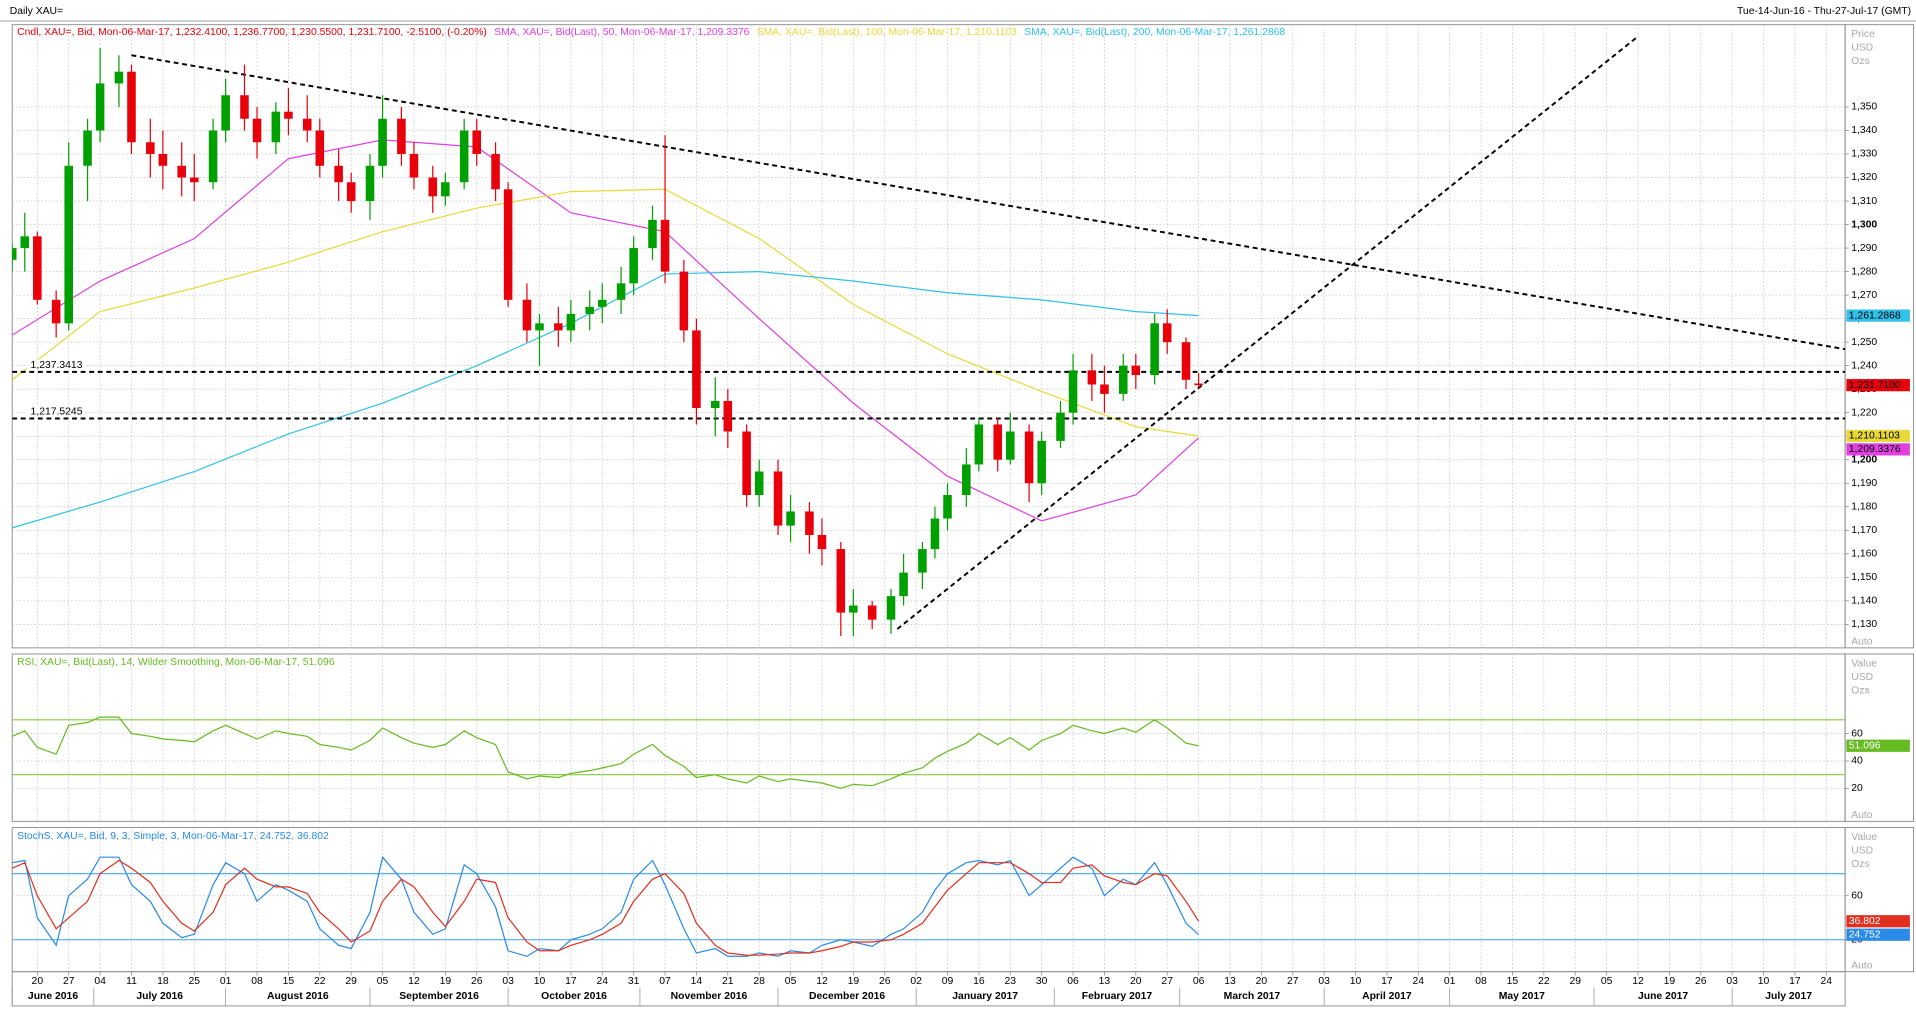  What do you see at coordinates (1252, 996) in the screenshot?
I see `month-label: March 2017` at bounding box center [1252, 996].